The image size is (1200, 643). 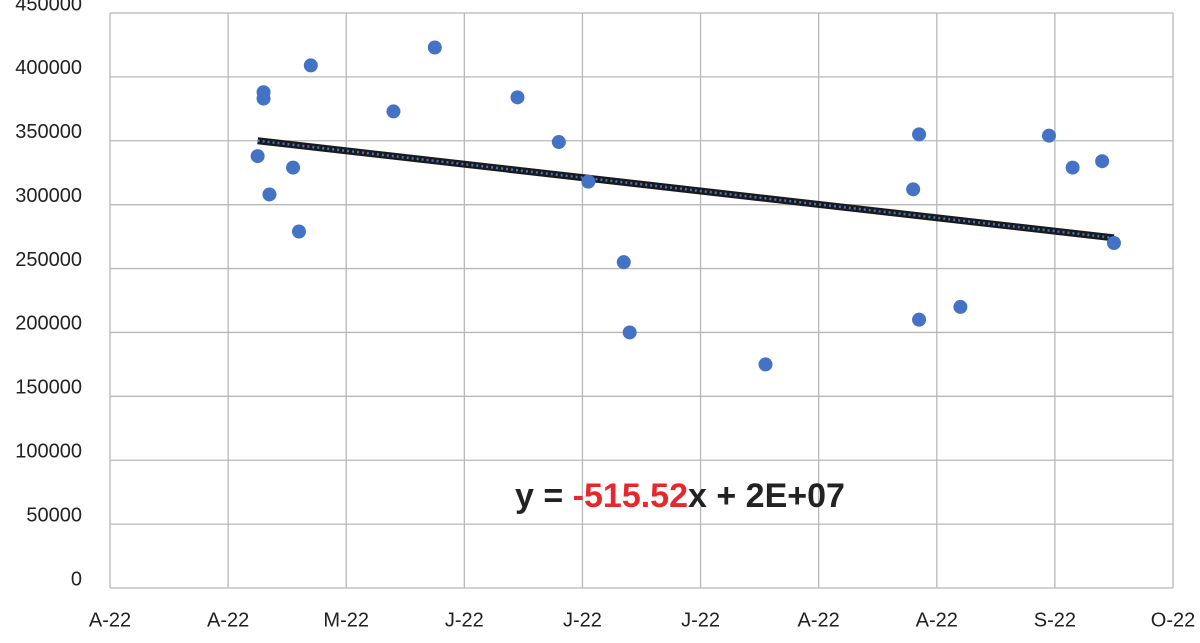 What do you see at coordinates (48, 452) in the screenshot?
I see `y-tick-label: 100000` at bounding box center [48, 452].